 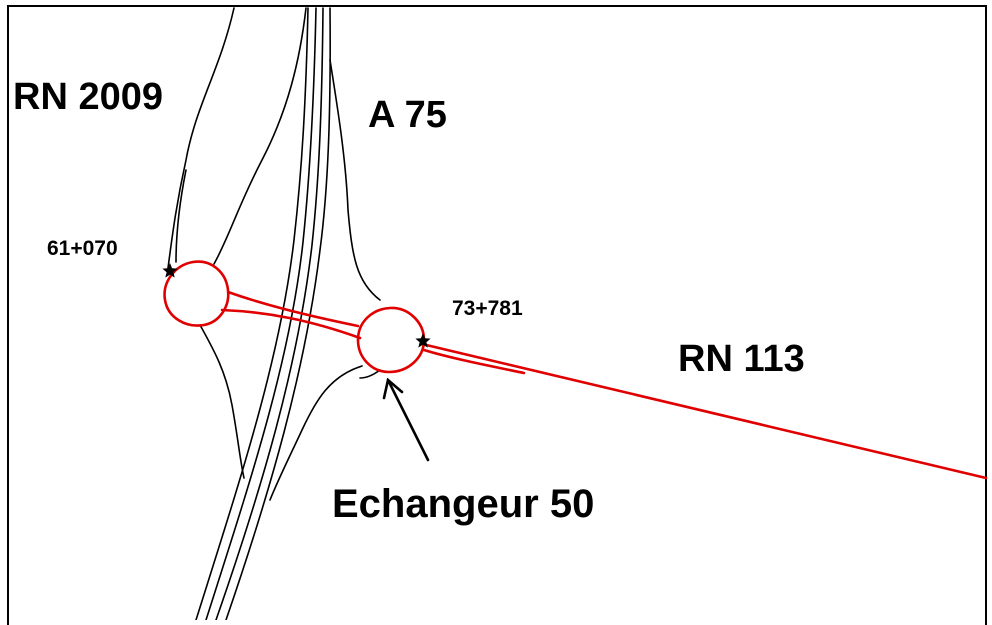 I want to click on road-label-rn2009: RN 2009, so click(x=88, y=97).